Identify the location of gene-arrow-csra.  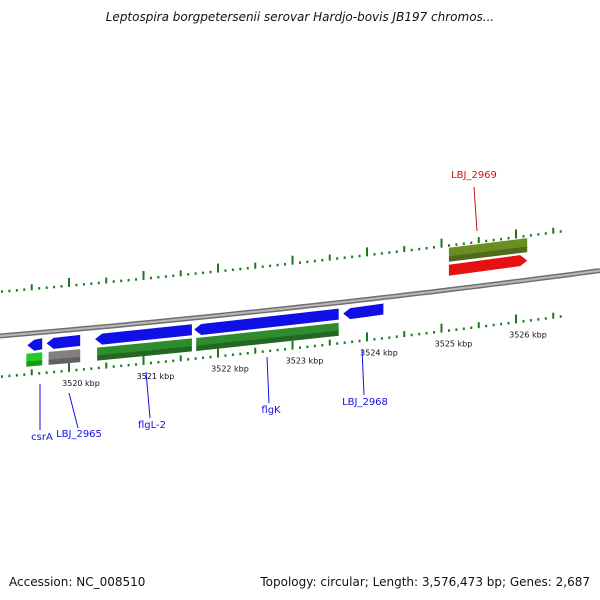
(35, 344).